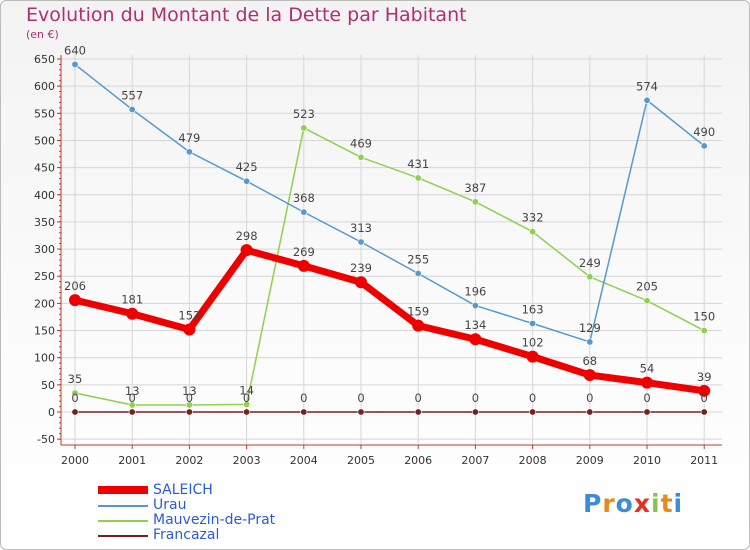 This screenshot has width=750, height=550. I want to click on legend-label-francazal: Francazal, so click(186, 535).